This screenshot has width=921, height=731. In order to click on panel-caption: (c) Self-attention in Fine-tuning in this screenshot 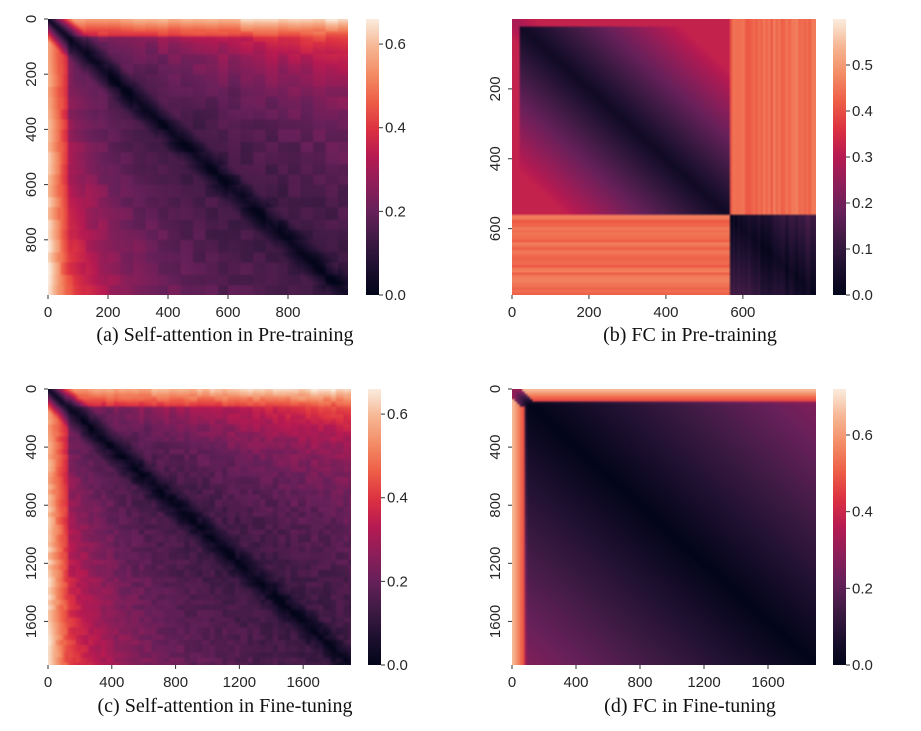, I will do `click(225, 706)`.